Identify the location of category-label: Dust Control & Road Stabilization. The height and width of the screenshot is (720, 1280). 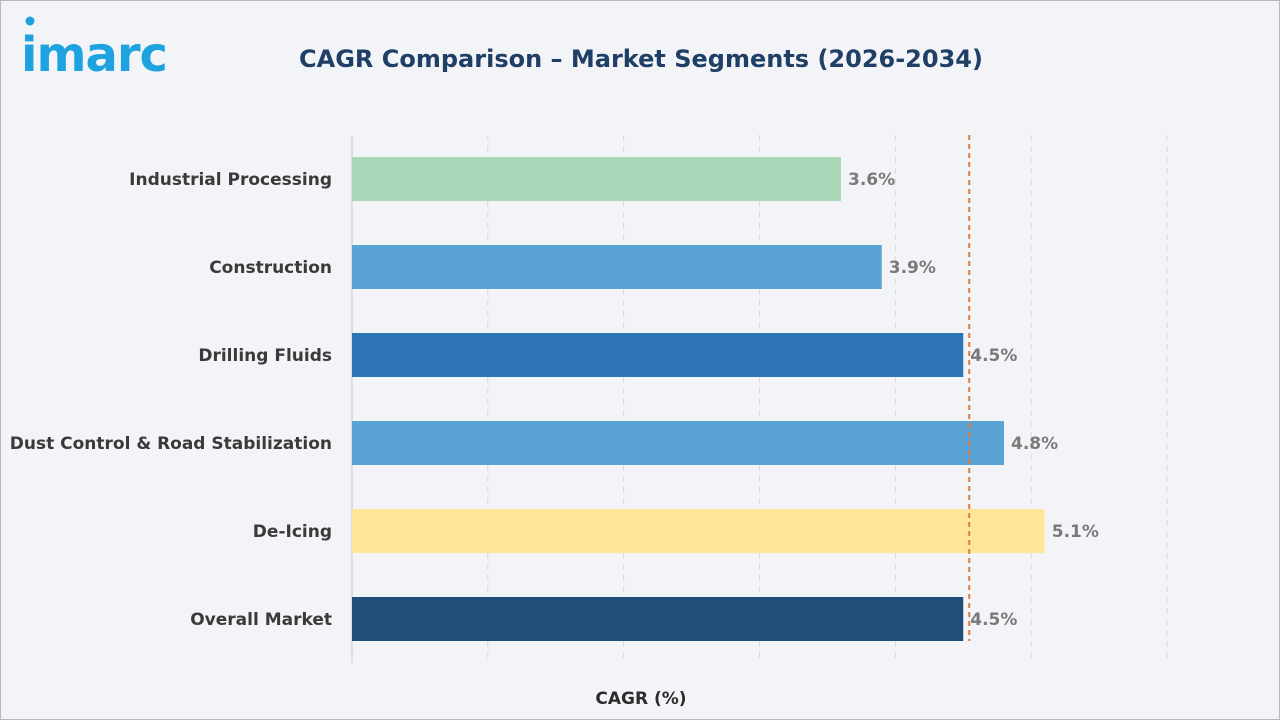
(171, 444).